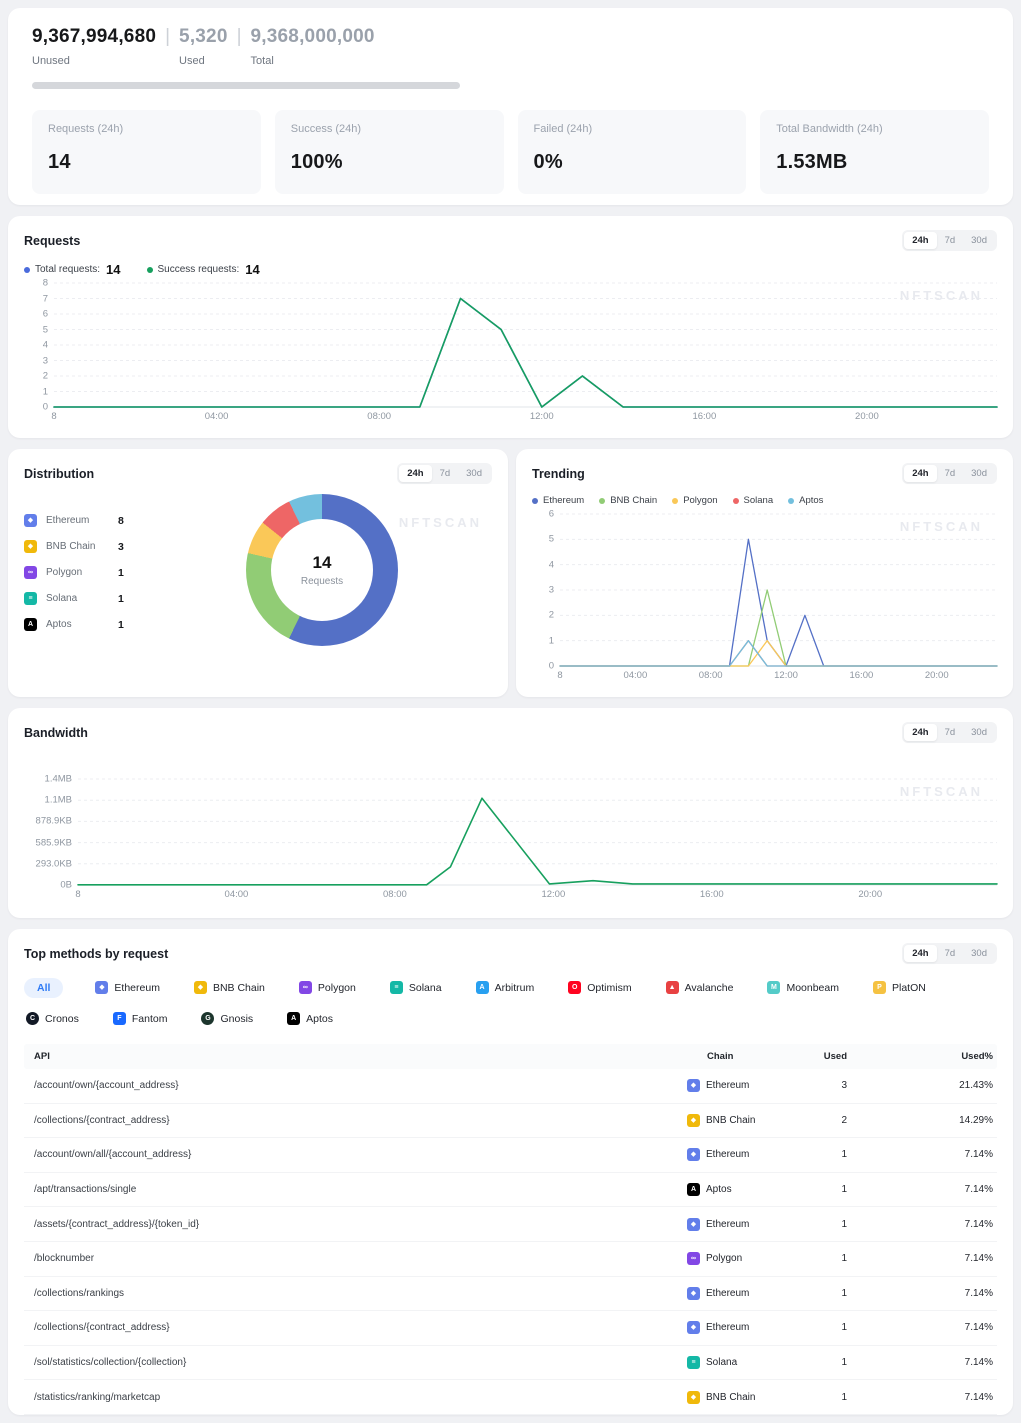 This screenshot has width=1021, height=1423. I want to click on column-header: Chain, so click(720, 1056).